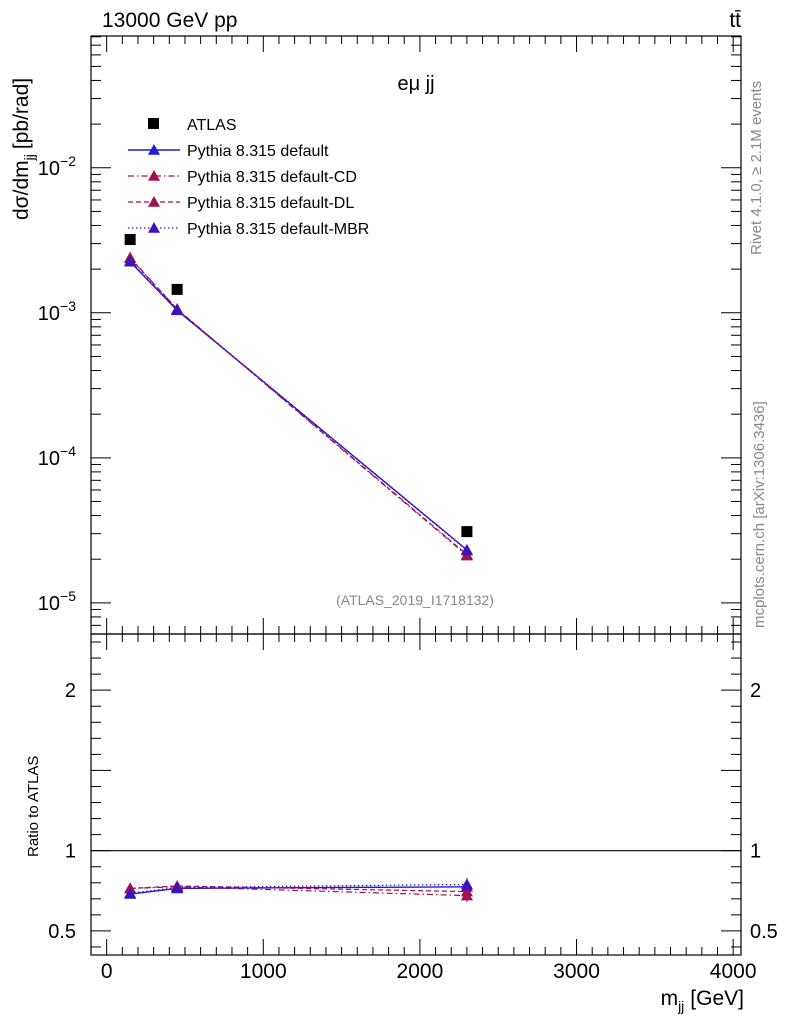 Image resolution: width=786 pixels, height=1024 pixels. What do you see at coordinates (756, 168) in the screenshot?
I see `rivet-version-label: Rivet 4.1.0, ≥ 2.1M events` at bounding box center [756, 168].